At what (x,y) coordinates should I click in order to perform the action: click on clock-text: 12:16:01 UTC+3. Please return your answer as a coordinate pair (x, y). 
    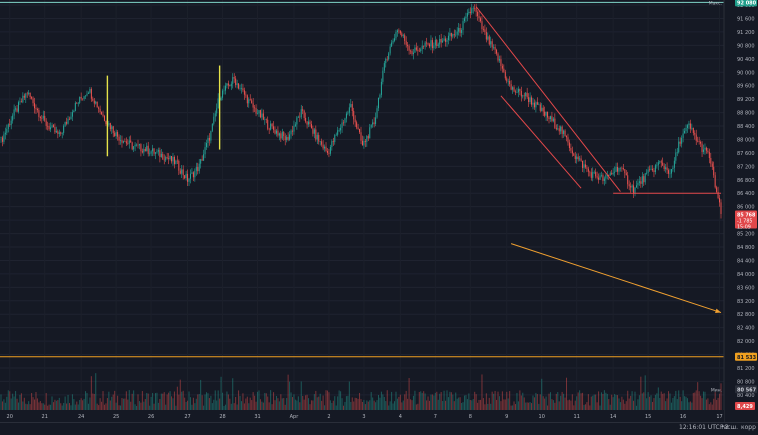
    Looking at the image, I should click on (704, 427).